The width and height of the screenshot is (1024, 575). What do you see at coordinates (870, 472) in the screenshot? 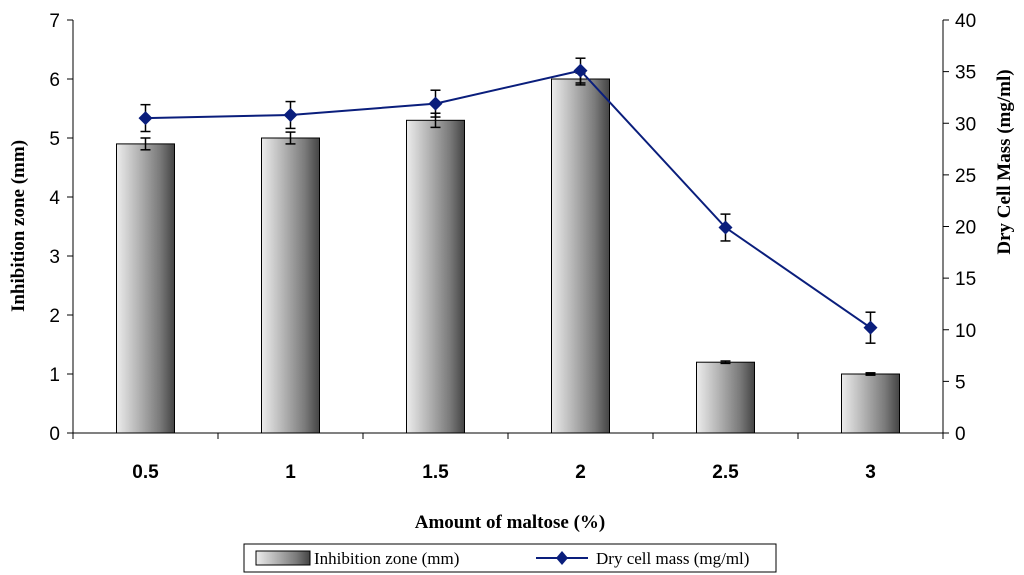
I see `x-tick-label: 3` at bounding box center [870, 472].